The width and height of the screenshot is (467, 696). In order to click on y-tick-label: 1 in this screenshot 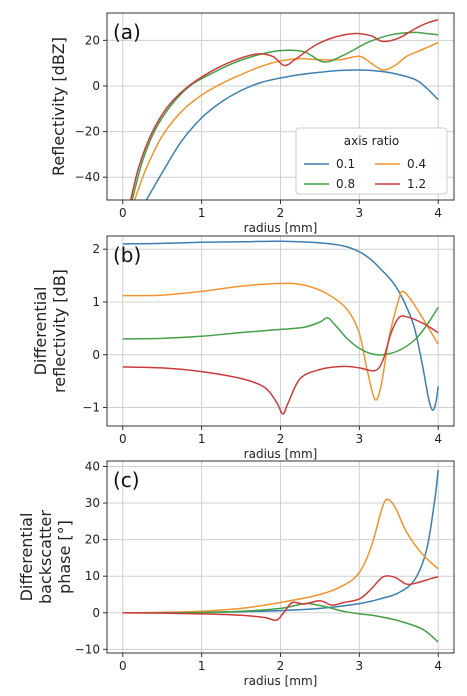, I will do `click(96, 302)`.